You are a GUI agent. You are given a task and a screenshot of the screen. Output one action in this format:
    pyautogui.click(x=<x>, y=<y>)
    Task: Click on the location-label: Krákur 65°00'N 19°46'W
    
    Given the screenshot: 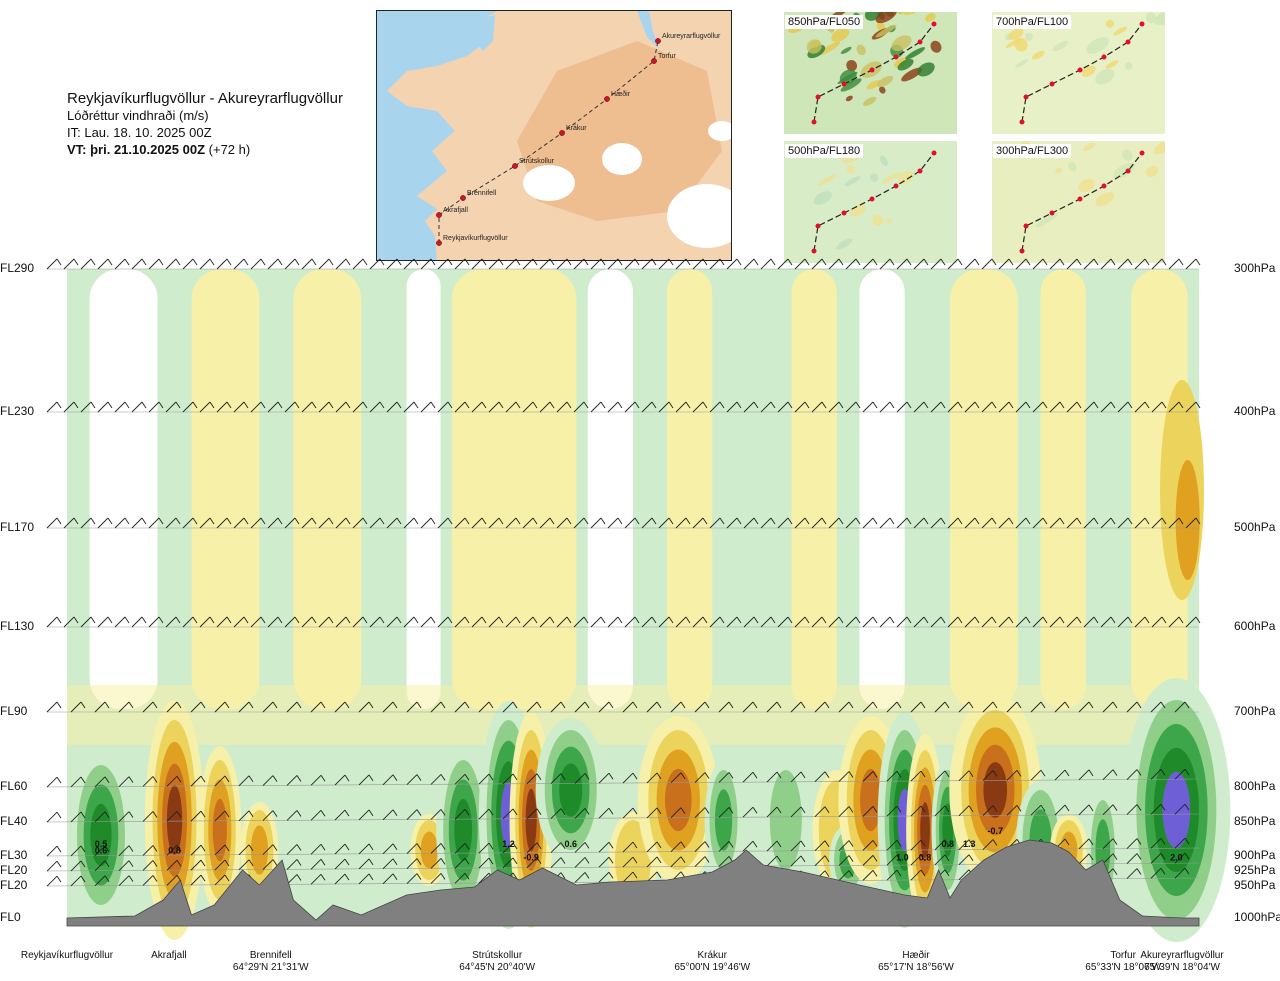 What is the action you would take?
    pyautogui.click(x=712, y=962)
    